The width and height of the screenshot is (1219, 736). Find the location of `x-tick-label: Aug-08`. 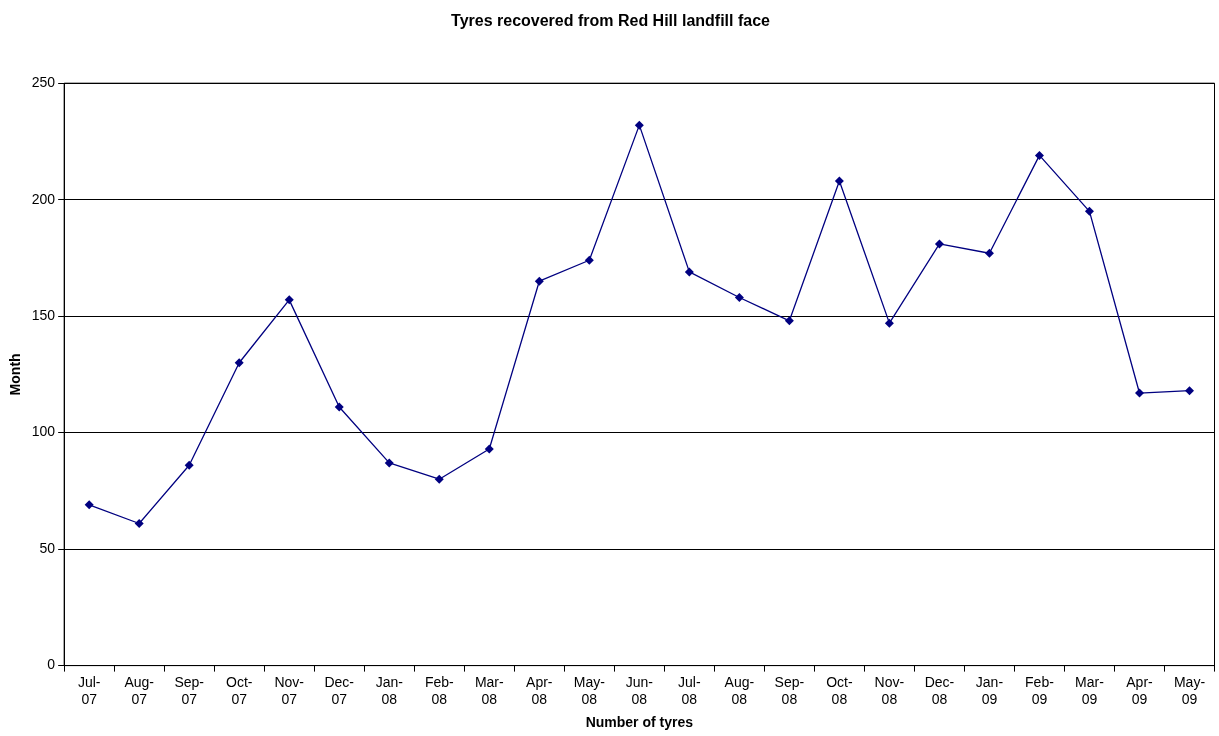

x-tick-label: Aug-08 is located at coordinates (739, 690).